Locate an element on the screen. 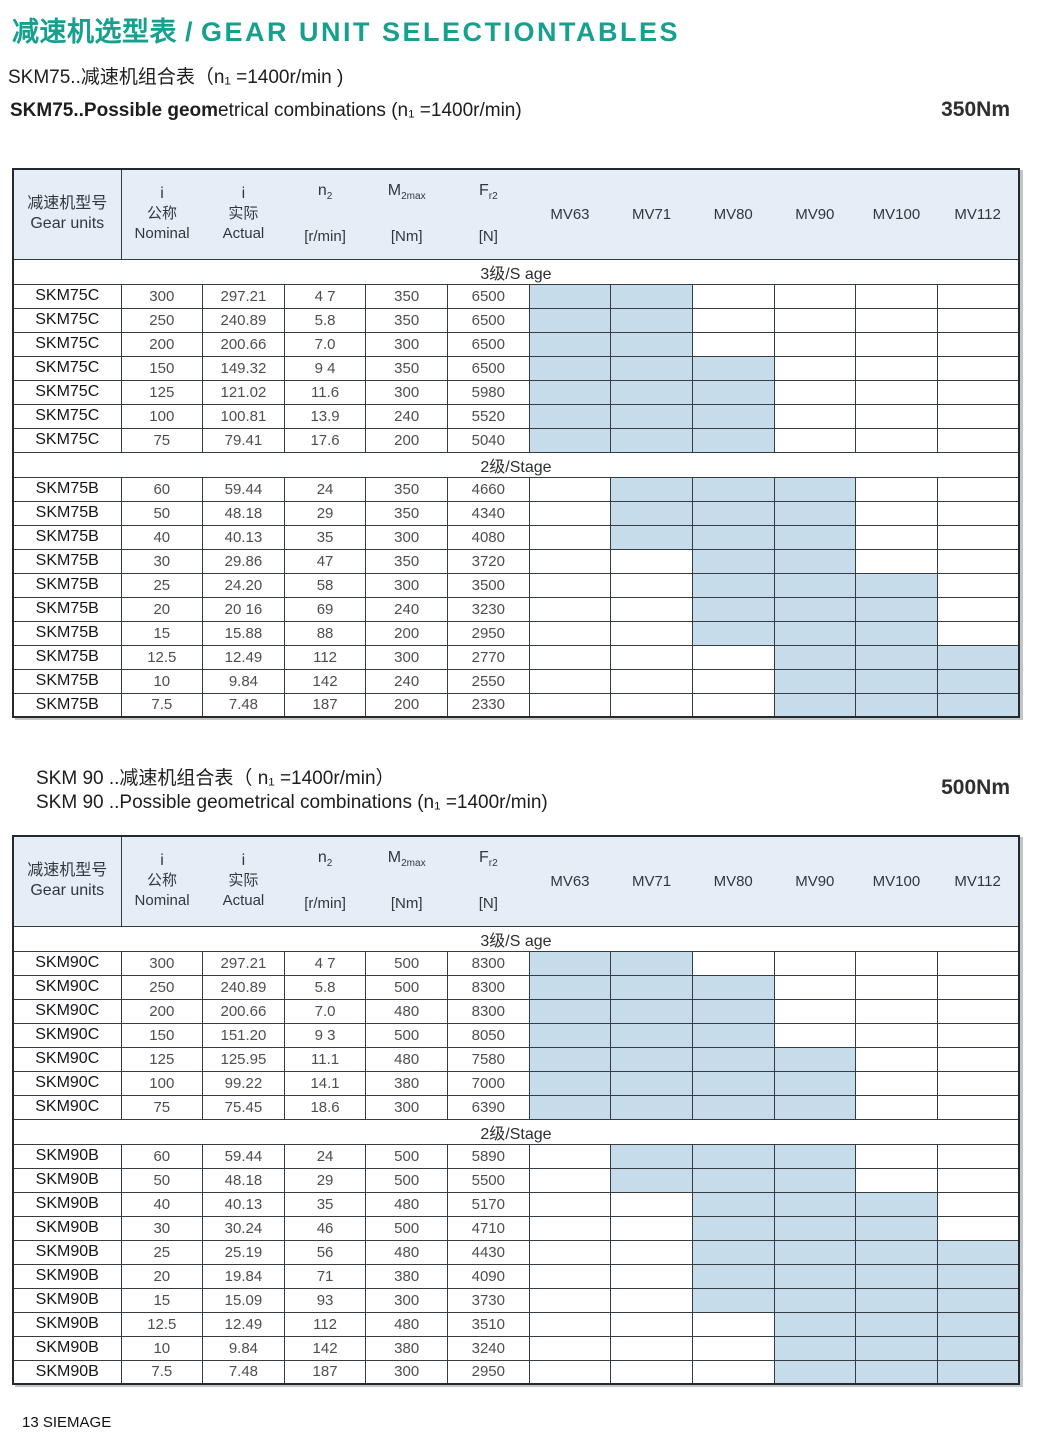 Image resolution: width=1044 pixels, height=1448 pixels. table-row: SKM90B 30 30.24 46 500 4710 is located at coordinates (516, 1228).